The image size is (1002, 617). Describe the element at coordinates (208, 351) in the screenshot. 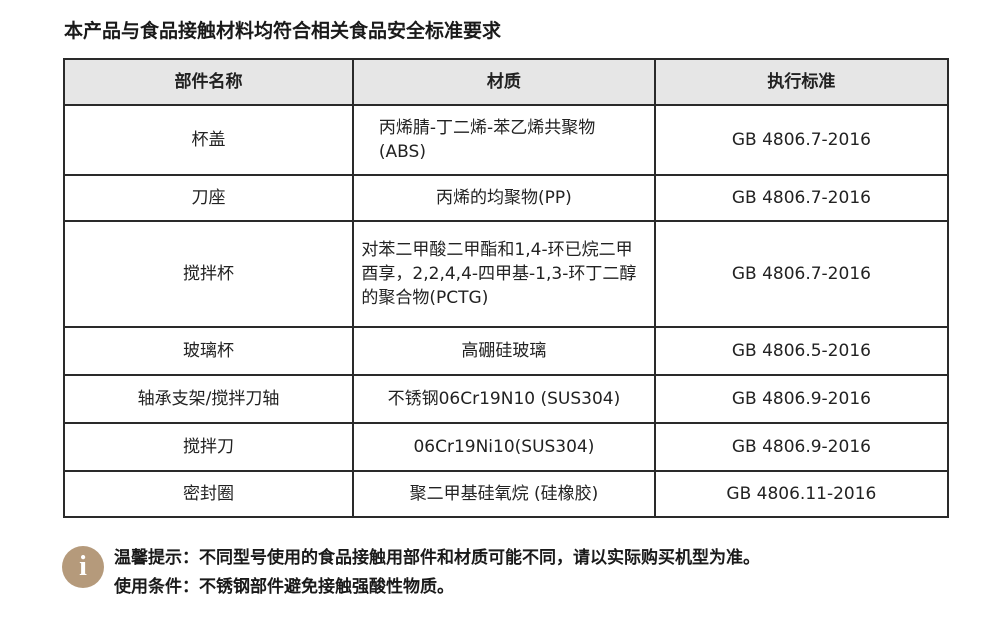

I see `part-cell: 玻璃杯` at that location.